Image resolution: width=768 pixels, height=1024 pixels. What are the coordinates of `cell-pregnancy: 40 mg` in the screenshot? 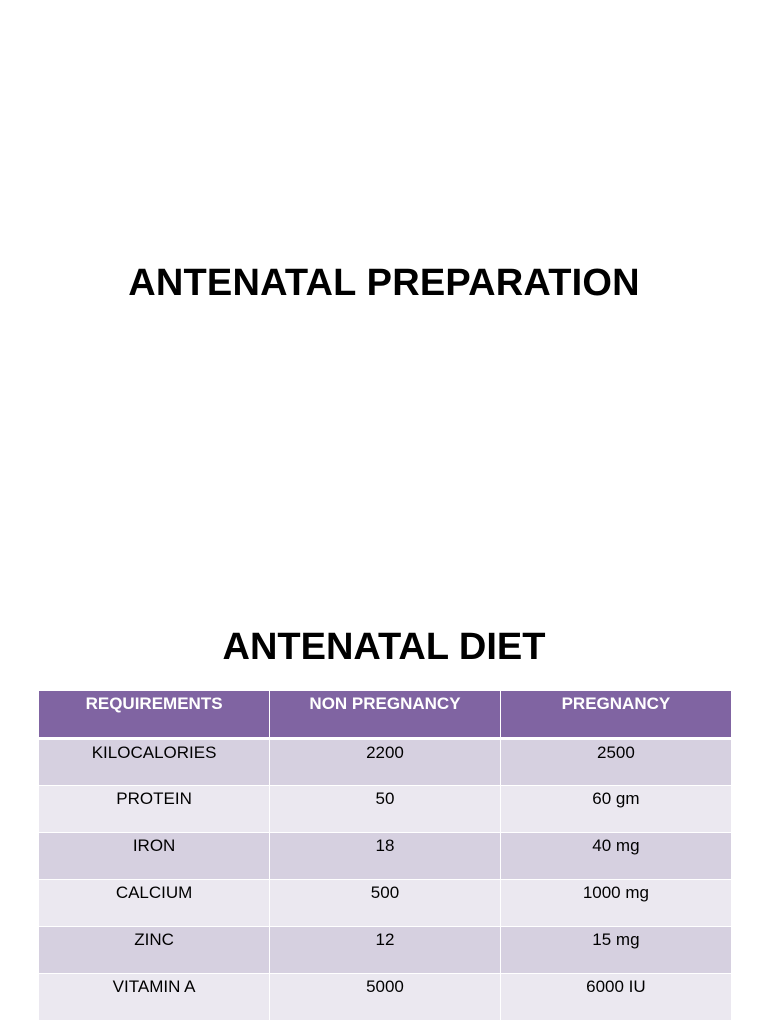 It's located at (615, 856).